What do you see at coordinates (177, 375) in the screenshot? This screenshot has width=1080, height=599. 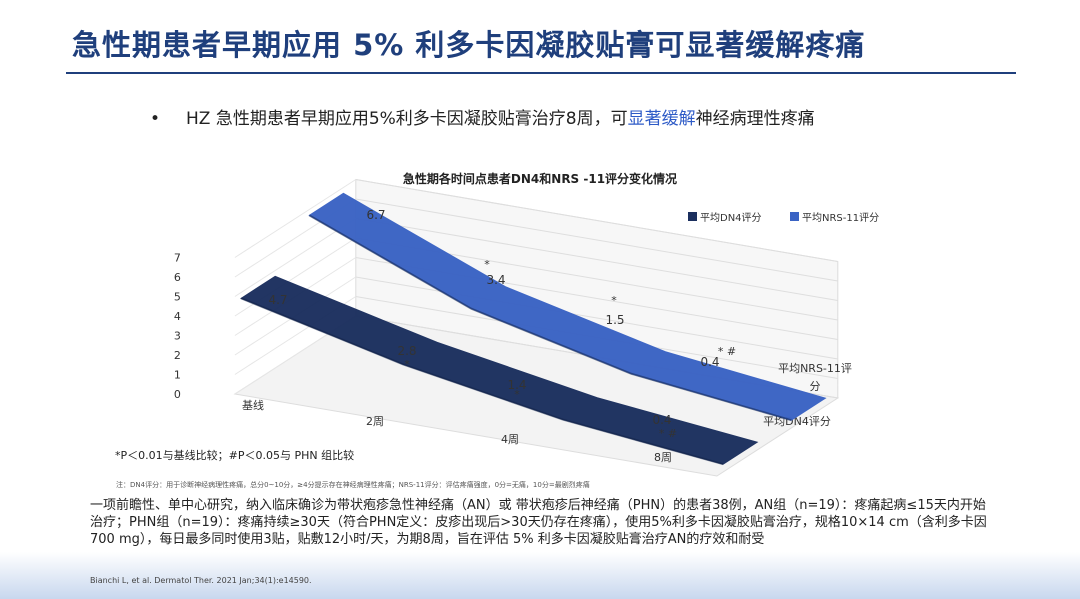 I see `y-tick-label: 1` at bounding box center [177, 375].